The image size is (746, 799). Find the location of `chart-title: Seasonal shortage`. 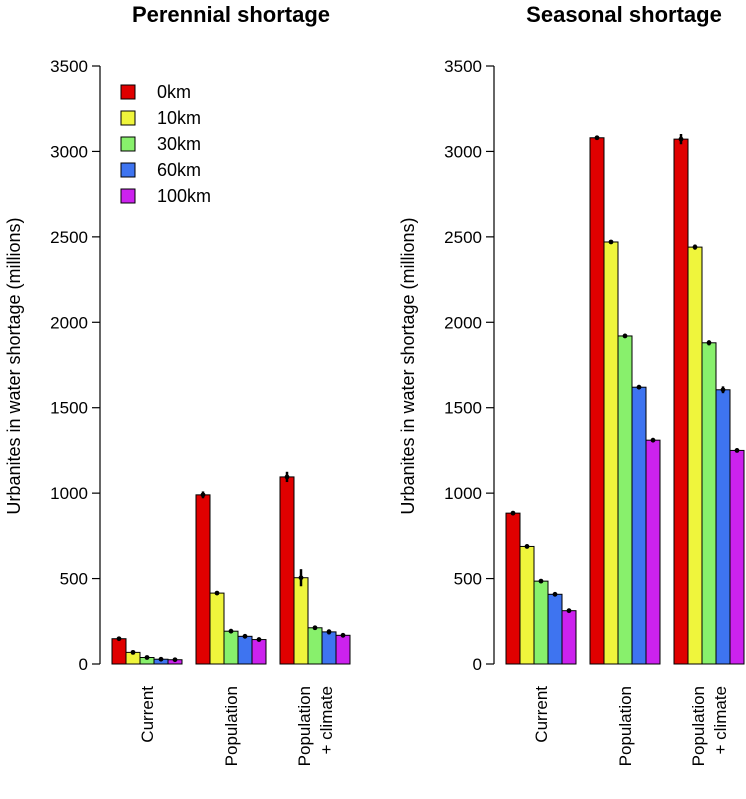

chart-title: Seasonal shortage is located at coordinates (624, 14).